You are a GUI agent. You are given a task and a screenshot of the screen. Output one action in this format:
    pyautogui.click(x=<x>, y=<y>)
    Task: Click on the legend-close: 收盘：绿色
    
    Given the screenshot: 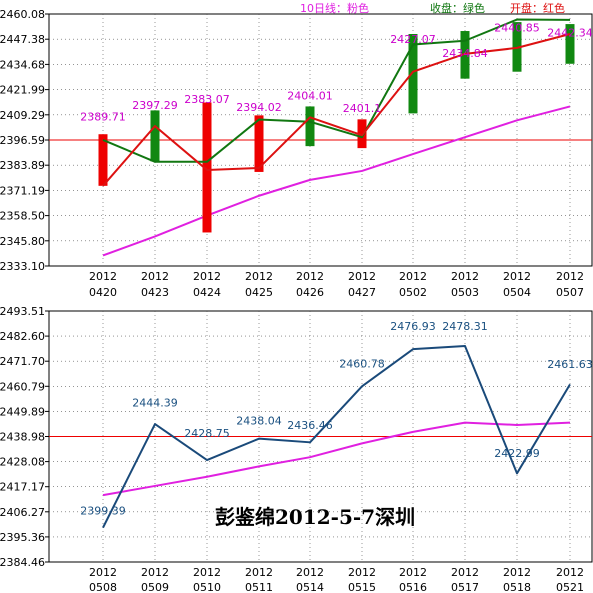 What is the action you would take?
    pyautogui.click(x=457, y=8)
    